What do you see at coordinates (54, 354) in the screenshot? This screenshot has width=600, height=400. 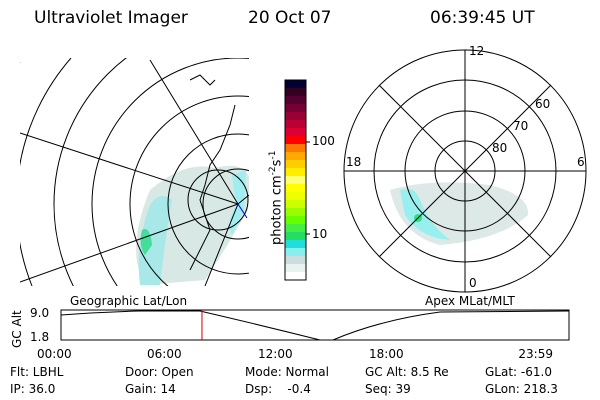 I see `xtick-0000: 00:00` at bounding box center [54, 354].